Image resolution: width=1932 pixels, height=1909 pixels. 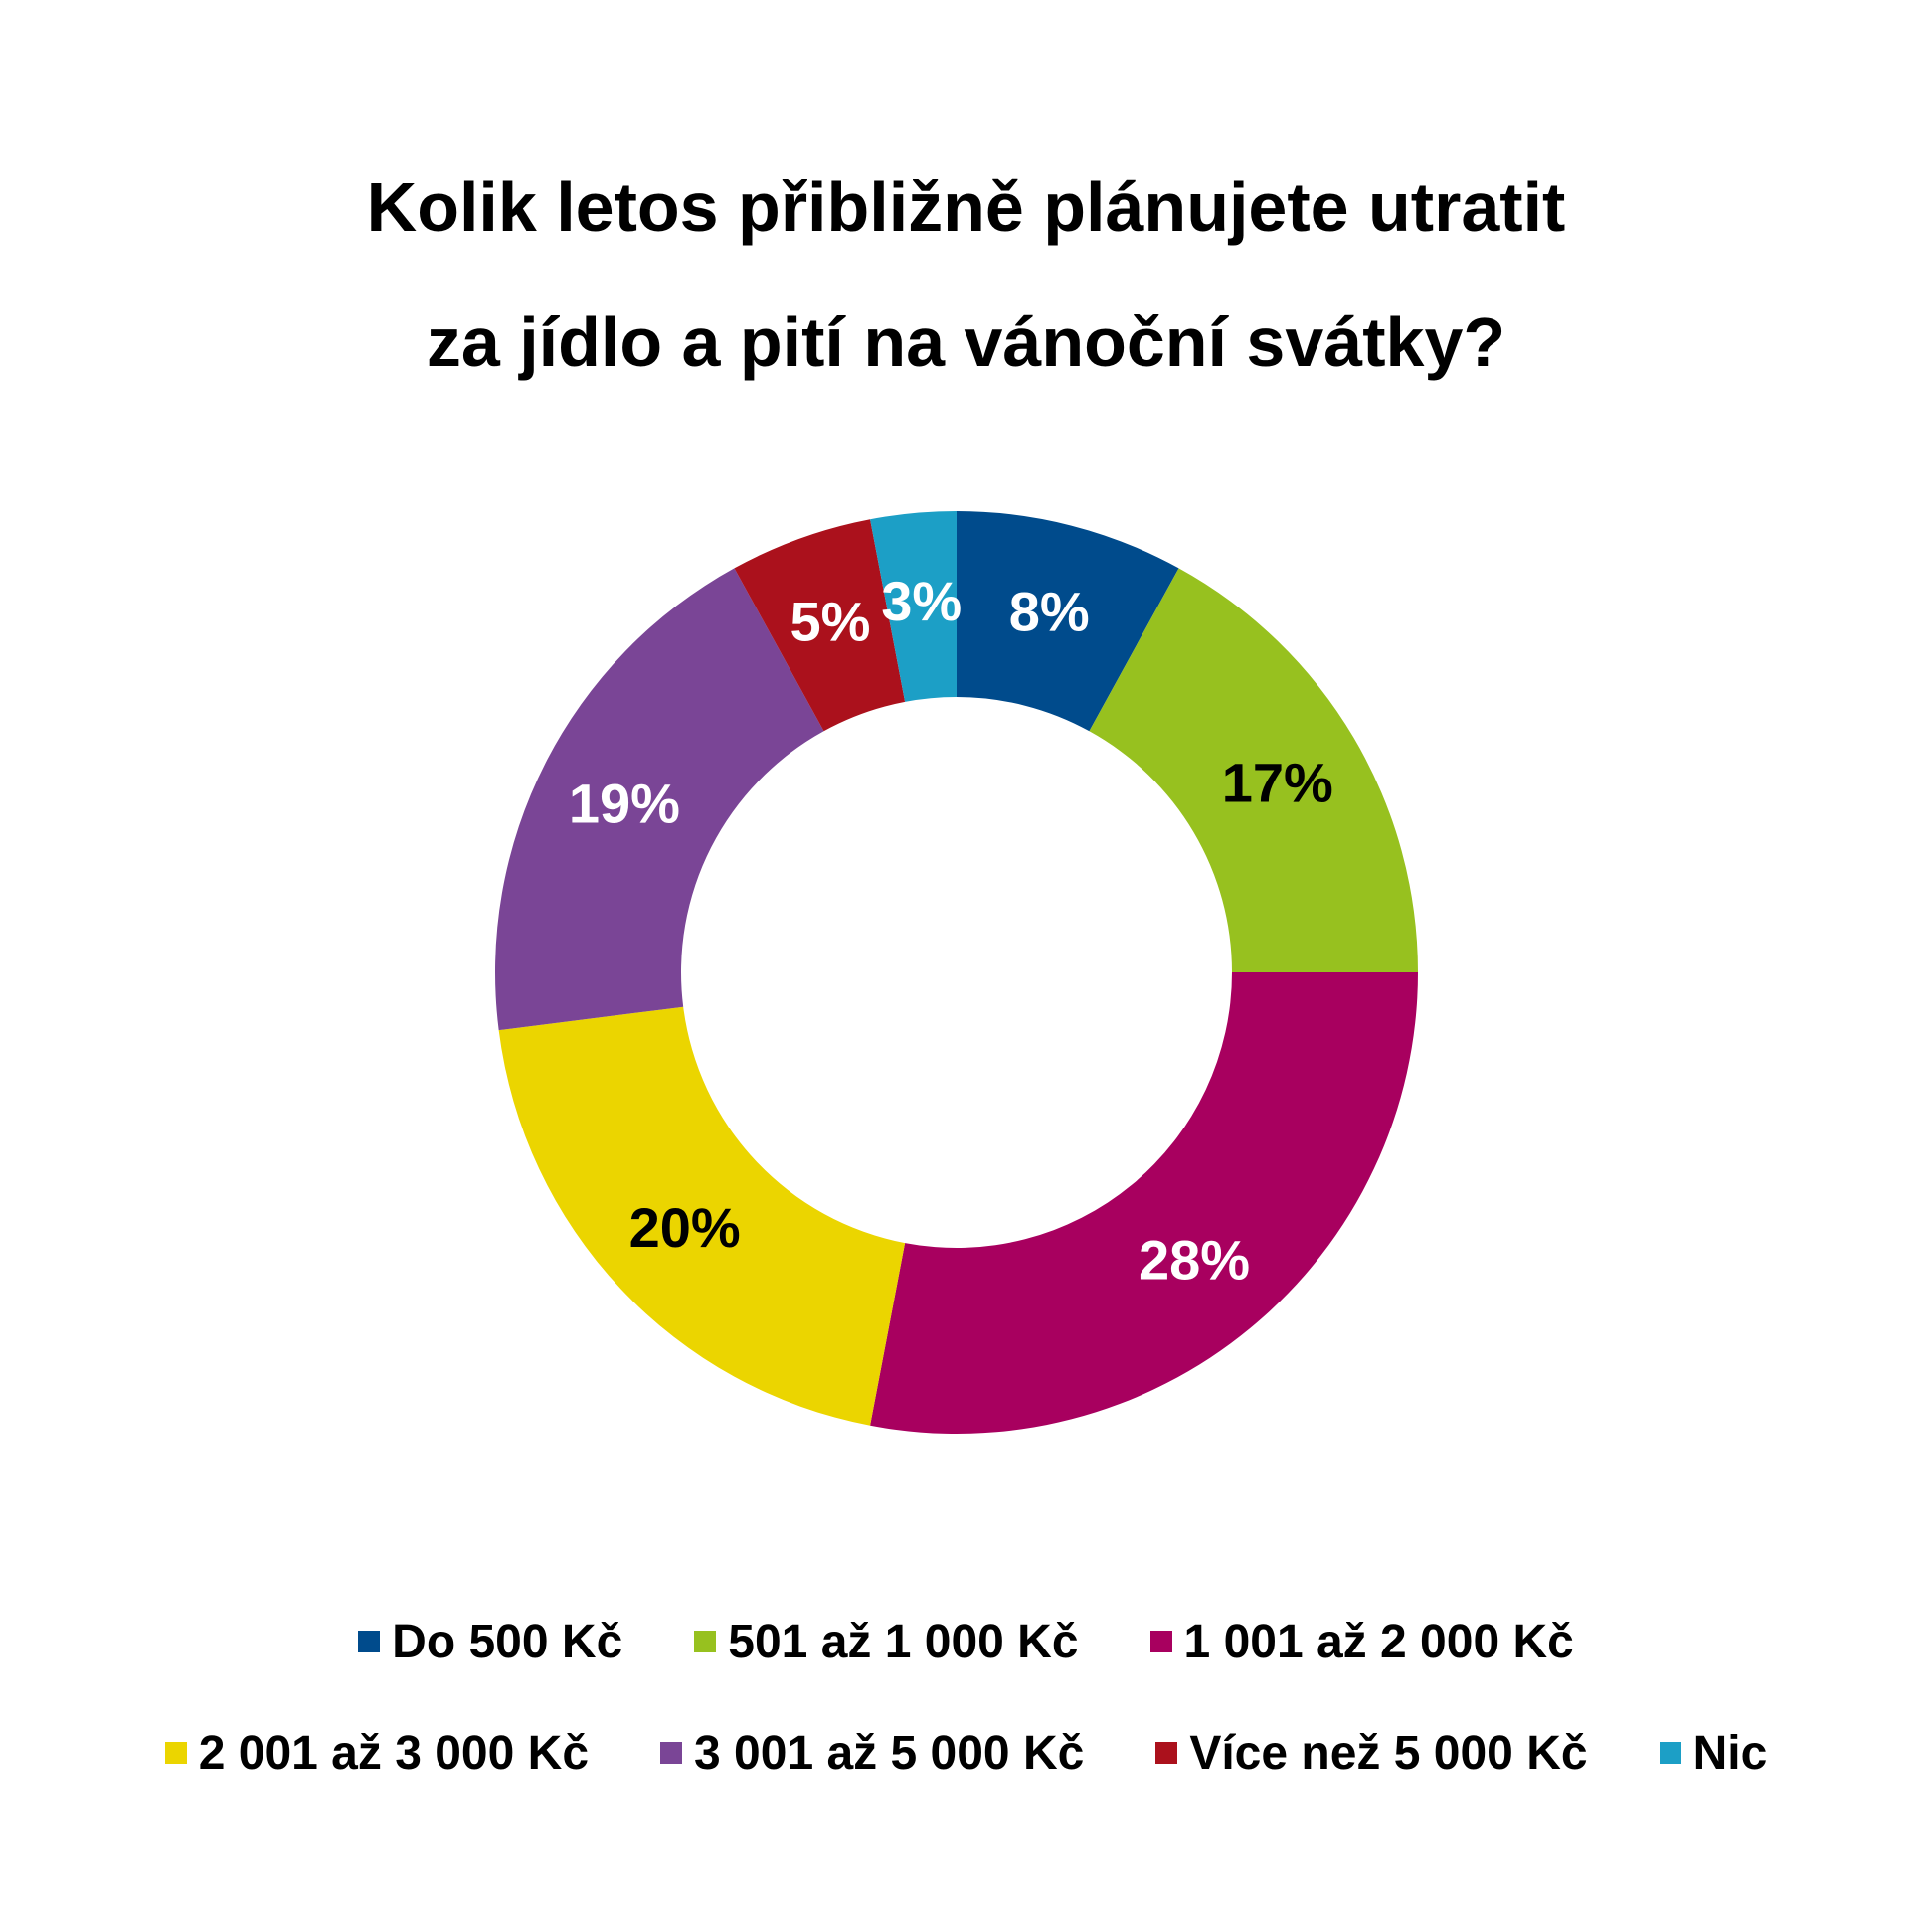 I want to click on slice-label-1: 8%, so click(x=1049, y=611).